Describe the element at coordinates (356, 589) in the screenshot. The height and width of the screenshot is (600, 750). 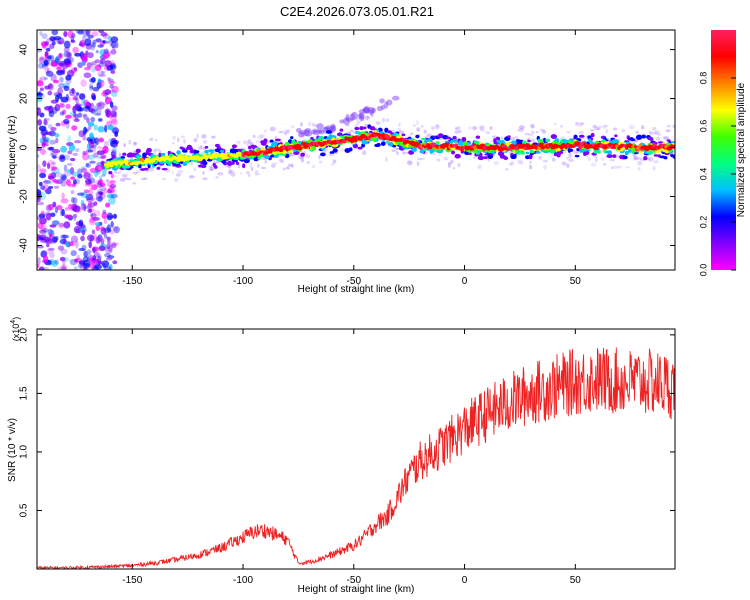
I see `snr-x-label: Height of straight line (km)` at that location.